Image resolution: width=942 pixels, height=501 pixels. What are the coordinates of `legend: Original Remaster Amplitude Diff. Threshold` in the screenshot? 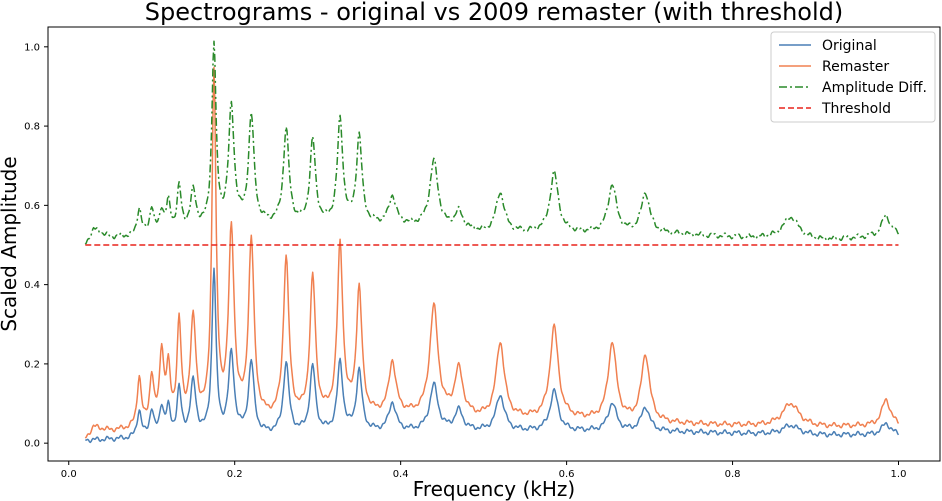 It's located at (853, 77).